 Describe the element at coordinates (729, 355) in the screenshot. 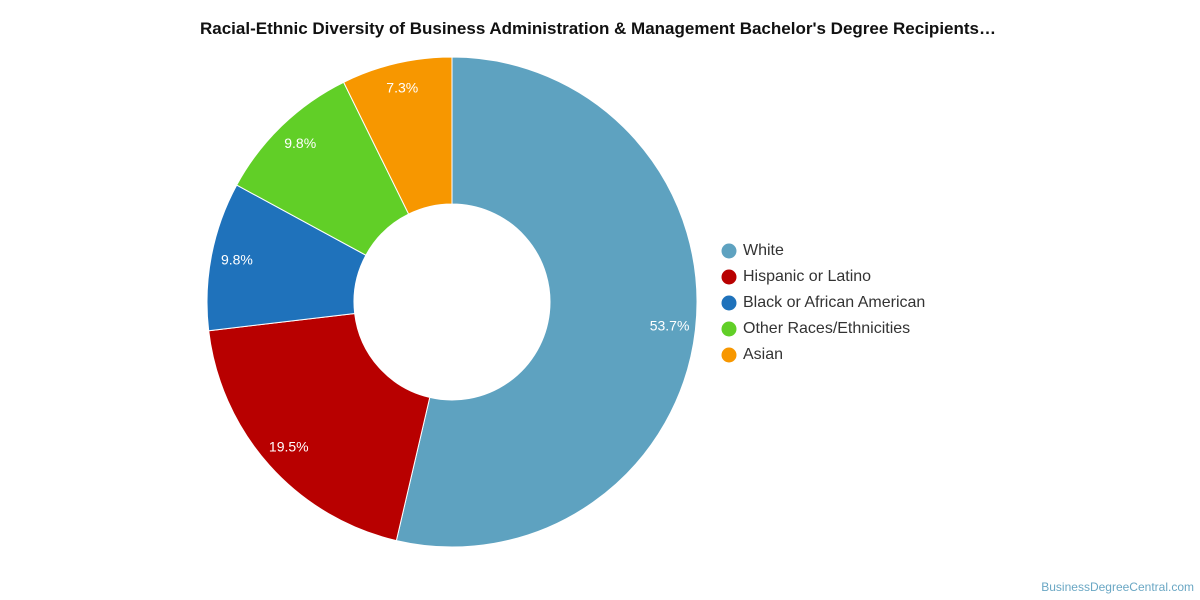

I see `legend-marker-asian` at that location.